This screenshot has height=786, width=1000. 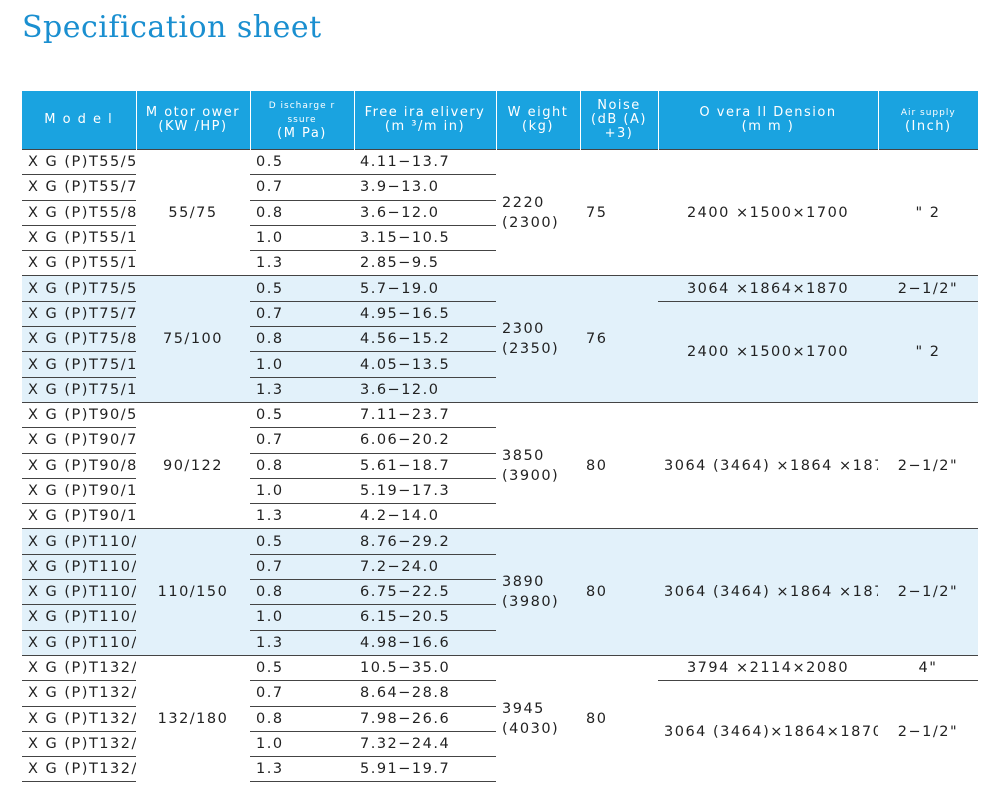 I want to click on table-row: X G (P)T132/13 1.35.91−19.7, so click(x=500, y=769).